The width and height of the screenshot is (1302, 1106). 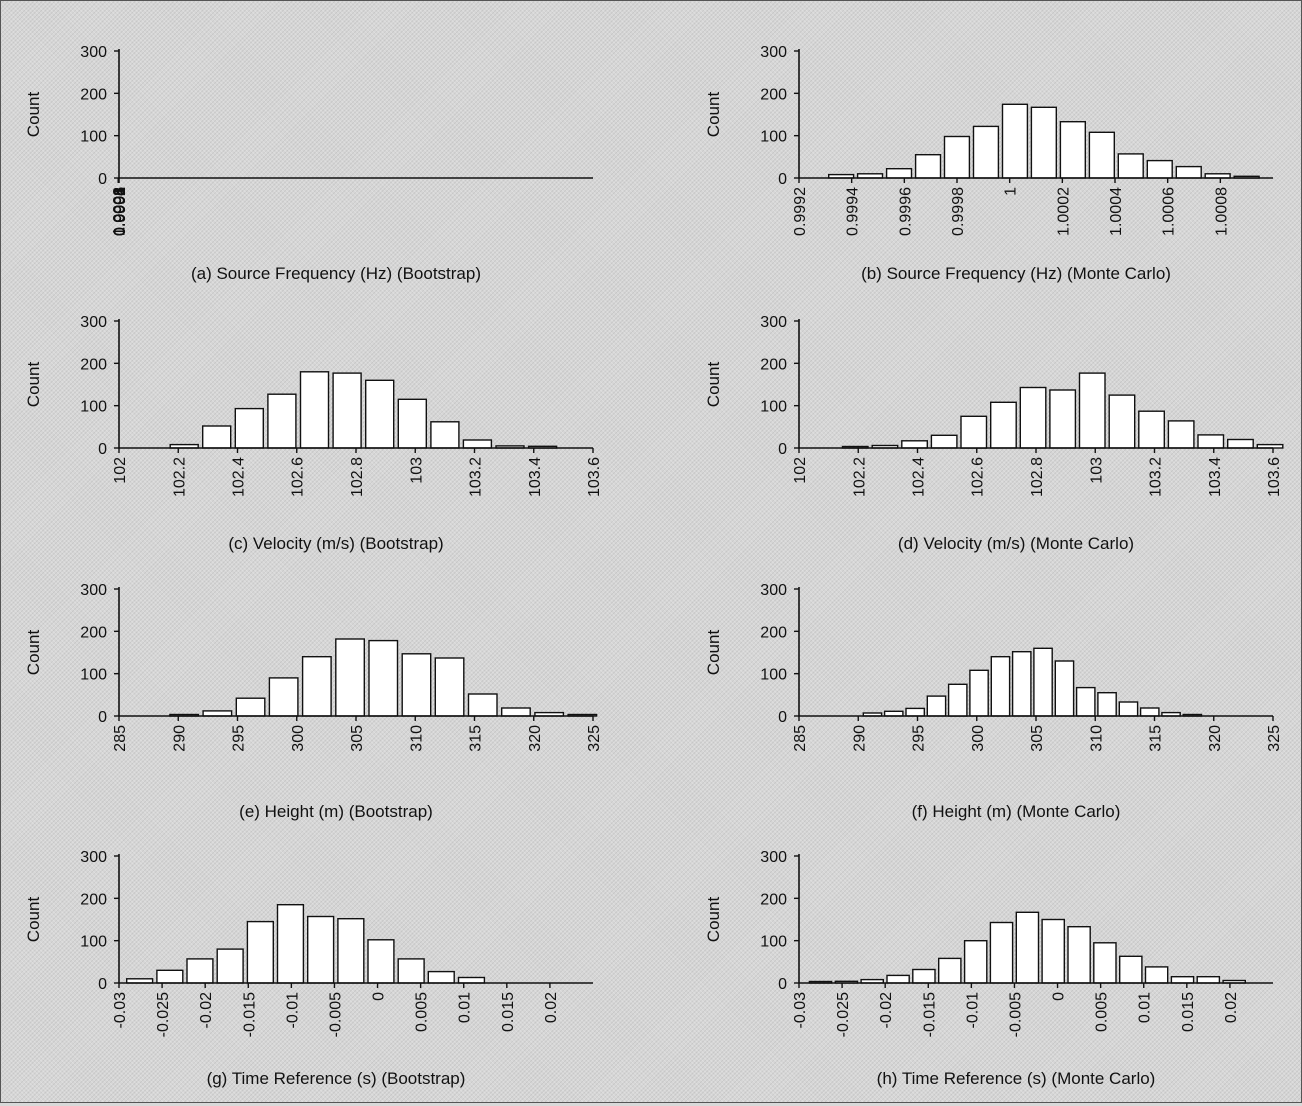 I want to click on x-tick-label: 103.2, so click(x=1156, y=477).